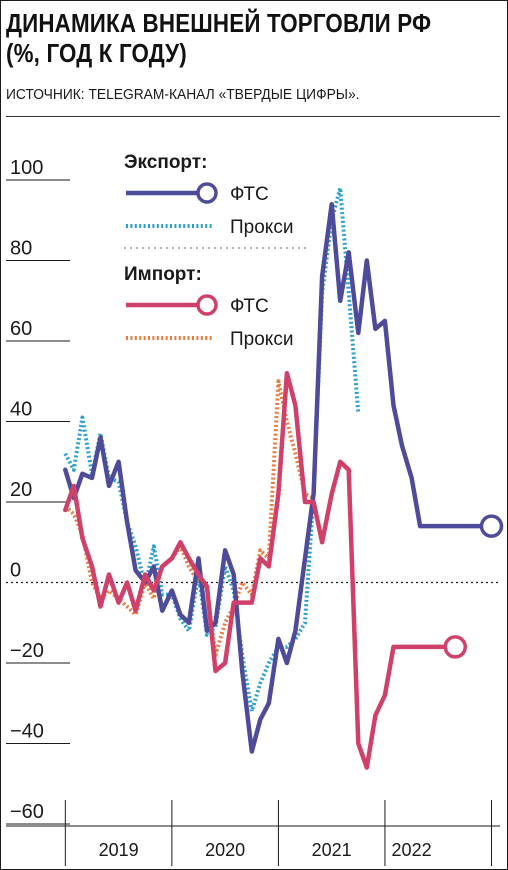 The width and height of the screenshot is (508, 870). What do you see at coordinates (21, 490) in the screenshot?
I see `y-tick-label: 20` at bounding box center [21, 490].